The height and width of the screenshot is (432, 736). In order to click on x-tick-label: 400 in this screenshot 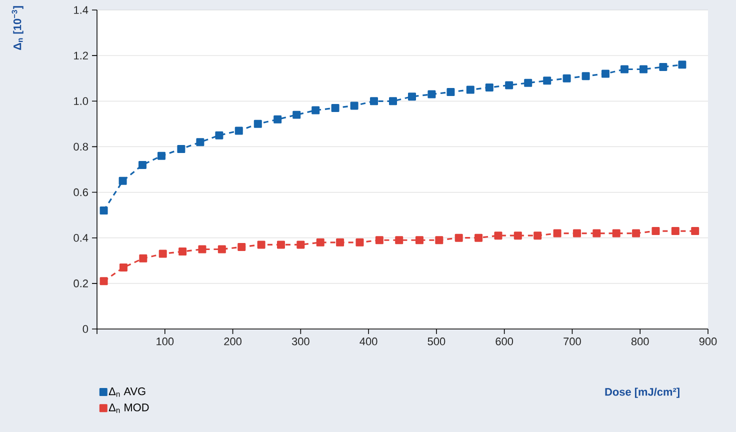, I will do `click(369, 342)`.